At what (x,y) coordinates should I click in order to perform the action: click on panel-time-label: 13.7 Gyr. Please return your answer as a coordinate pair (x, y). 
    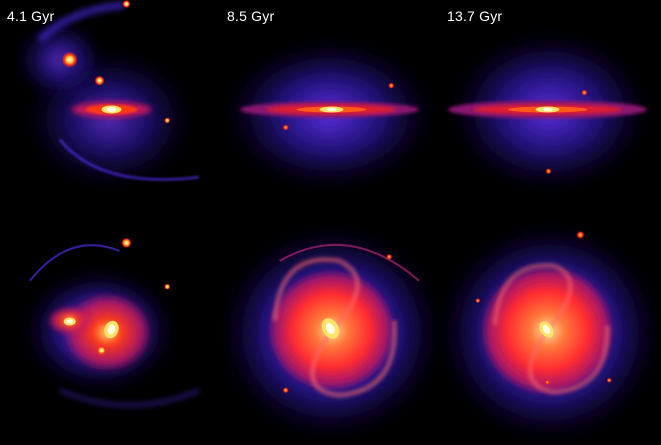
    Looking at the image, I should click on (475, 16).